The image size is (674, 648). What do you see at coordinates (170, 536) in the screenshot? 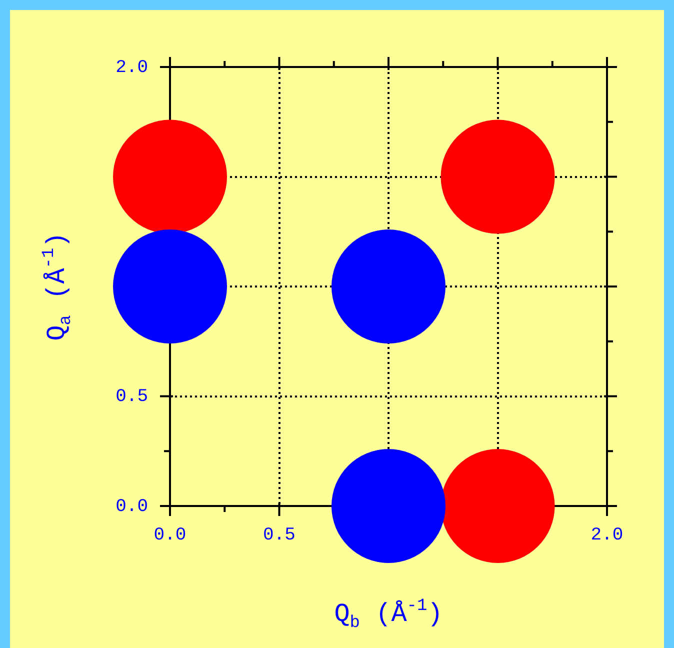
I see `x-tick-label: 0.0` at bounding box center [170, 536].